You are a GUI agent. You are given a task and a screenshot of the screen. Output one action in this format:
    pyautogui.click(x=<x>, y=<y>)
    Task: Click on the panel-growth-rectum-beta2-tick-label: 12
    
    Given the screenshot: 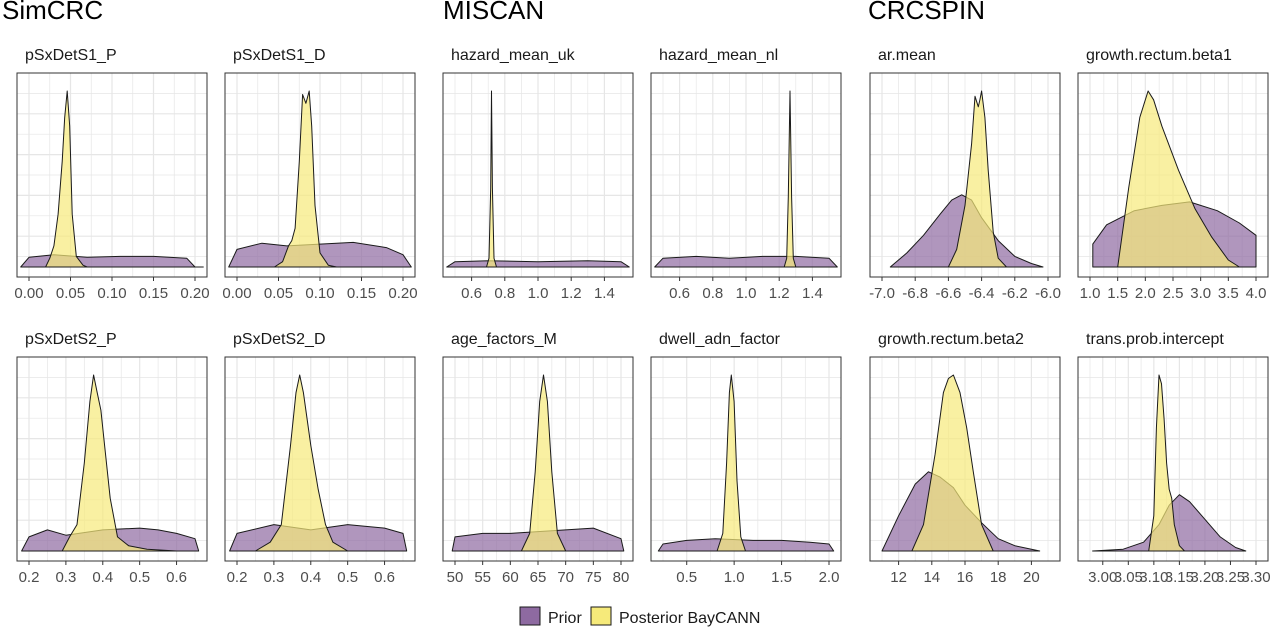 What is the action you would take?
    pyautogui.click(x=898, y=577)
    